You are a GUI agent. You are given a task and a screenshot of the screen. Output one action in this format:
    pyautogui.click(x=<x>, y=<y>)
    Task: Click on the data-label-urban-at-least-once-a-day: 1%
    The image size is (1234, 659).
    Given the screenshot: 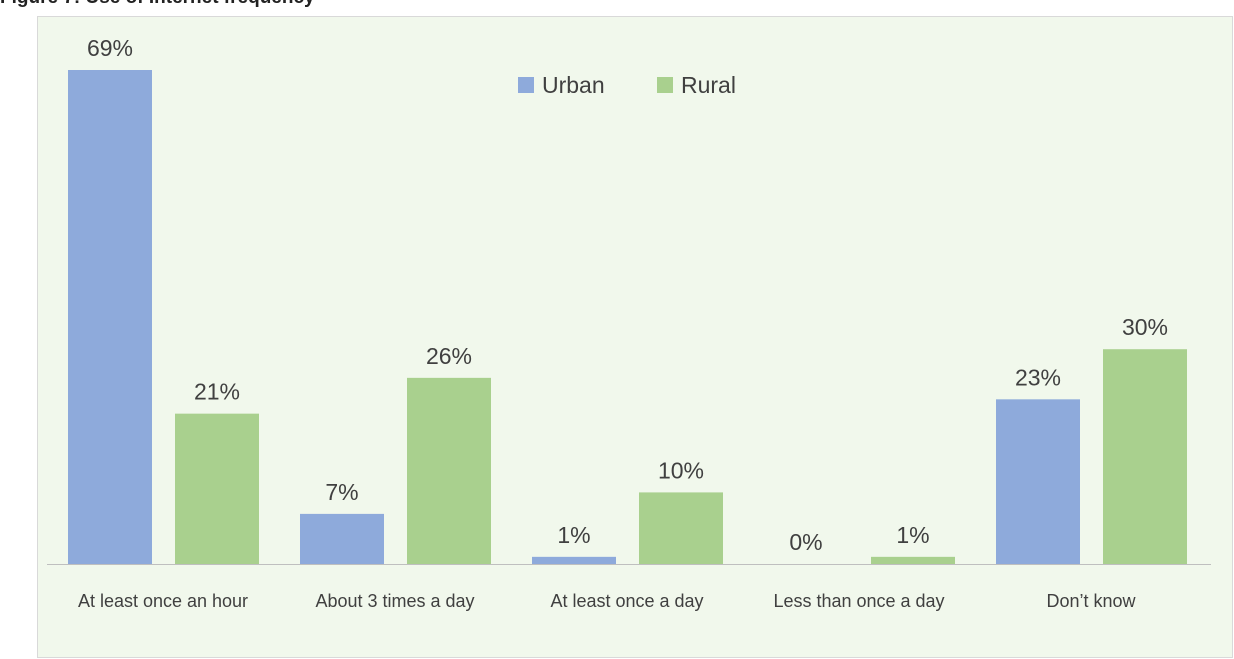 What is the action you would take?
    pyautogui.click(x=573, y=535)
    